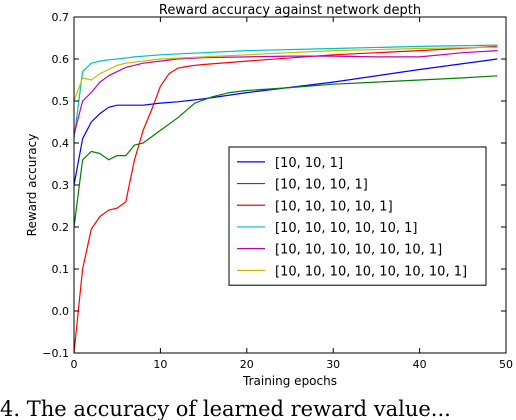 The image size is (516, 420). I want to click on y-tick-label: 0.4, so click(61, 143).